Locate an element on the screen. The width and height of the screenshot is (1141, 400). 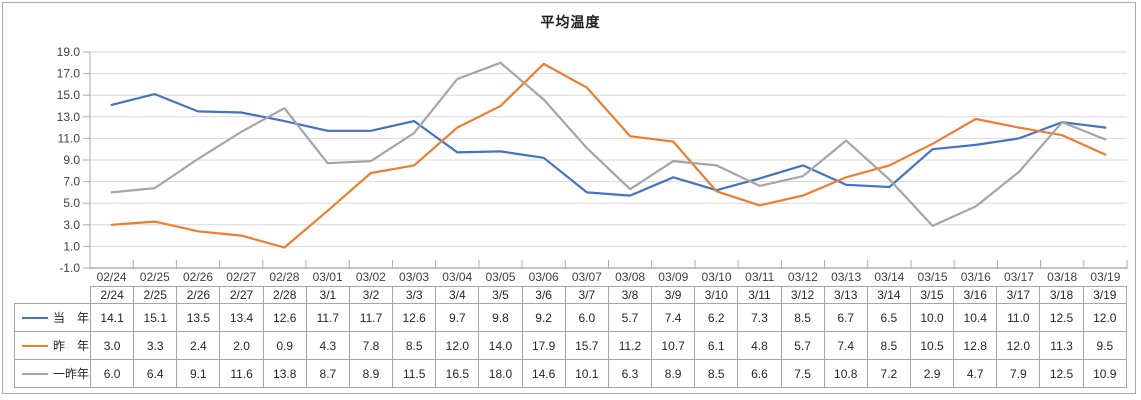
legend-entry: 昨 年 is located at coordinates (53, 345).